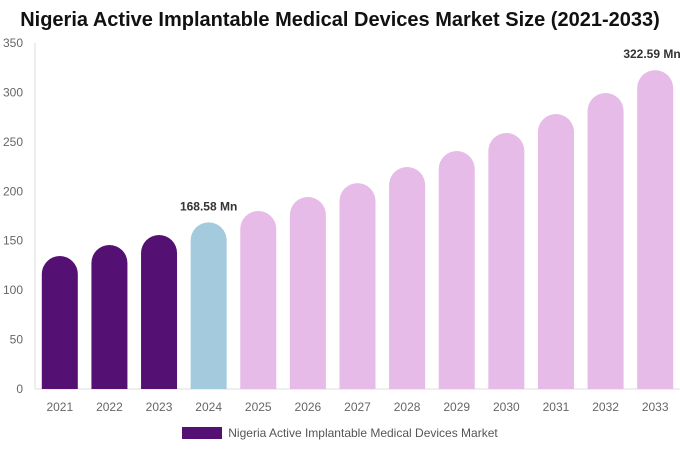 Image resolution: width=680 pixels, height=450 pixels. Describe the element at coordinates (651, 54) in the screenshot. I see `data-label-2033: 322.59 Mn` at that location.